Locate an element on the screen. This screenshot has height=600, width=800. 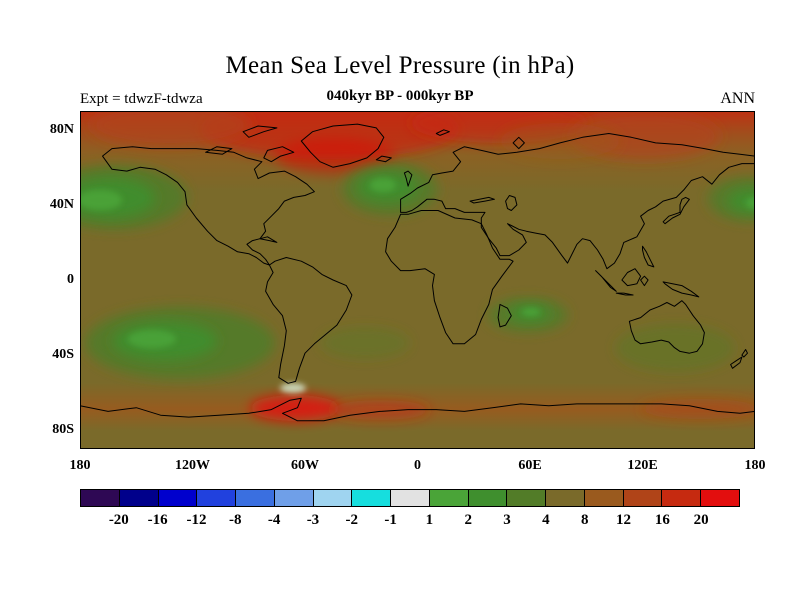
lat-tick-2-0: 0 is located at coordinates (70, 279).